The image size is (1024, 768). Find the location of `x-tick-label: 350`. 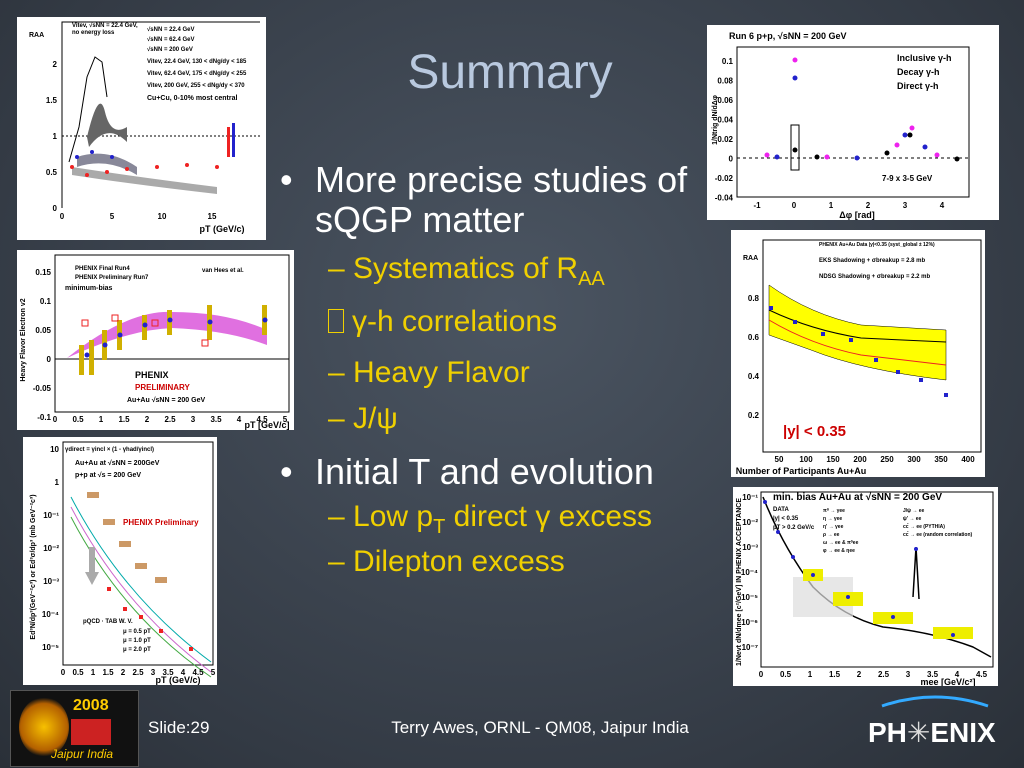

x-tick-label: 350 is located at coordinates (941, 459).